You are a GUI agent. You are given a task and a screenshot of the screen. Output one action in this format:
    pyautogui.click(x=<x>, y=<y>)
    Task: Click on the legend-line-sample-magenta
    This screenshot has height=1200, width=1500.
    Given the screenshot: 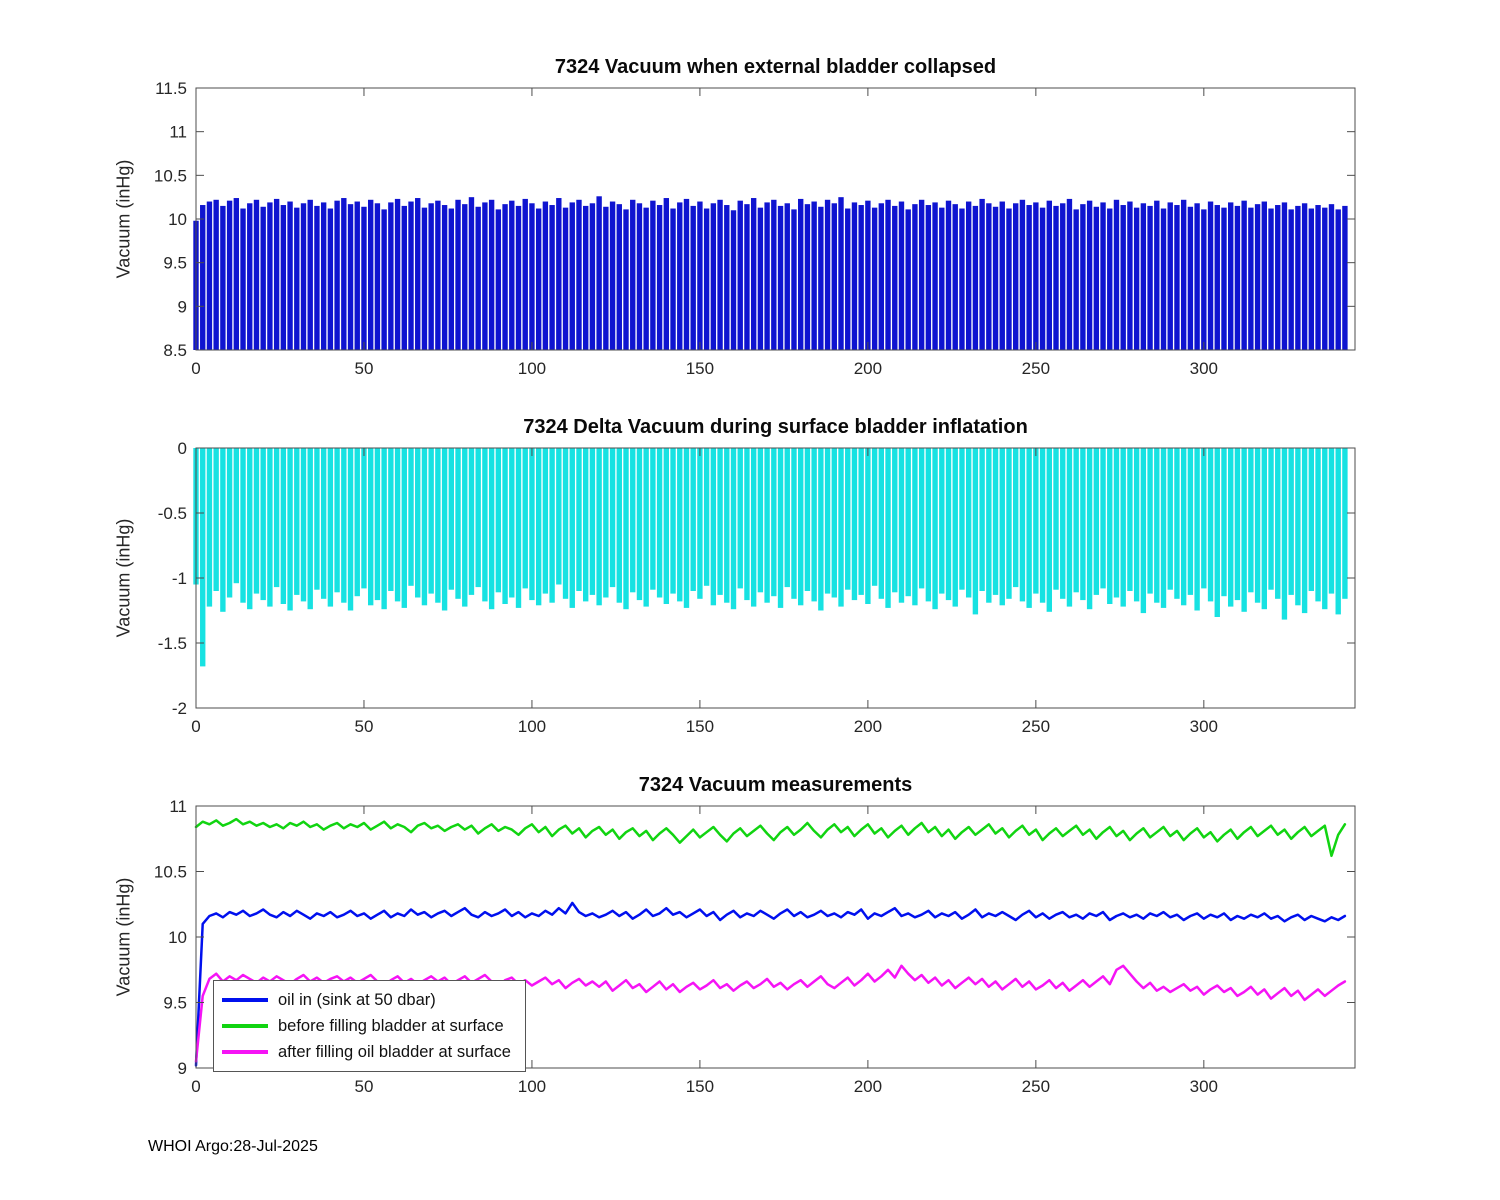 What is the action you would take?
    pyautogui.click(x=245, y=1052)
    